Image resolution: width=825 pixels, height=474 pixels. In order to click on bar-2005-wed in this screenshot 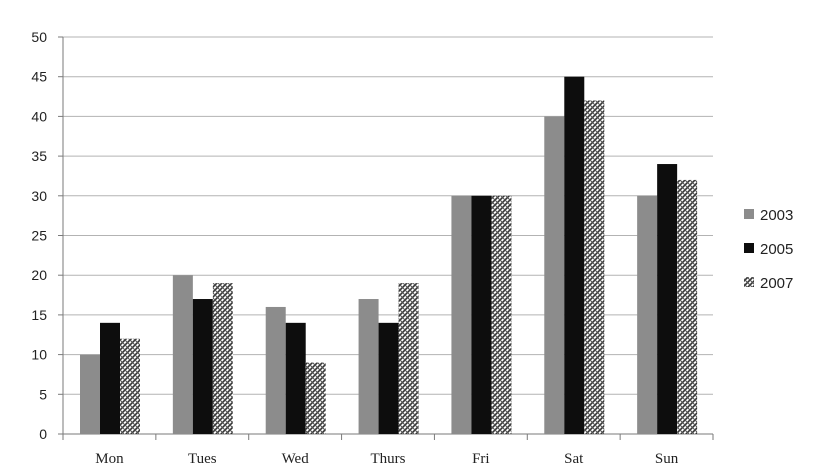, I will do `click(295, 378)`.